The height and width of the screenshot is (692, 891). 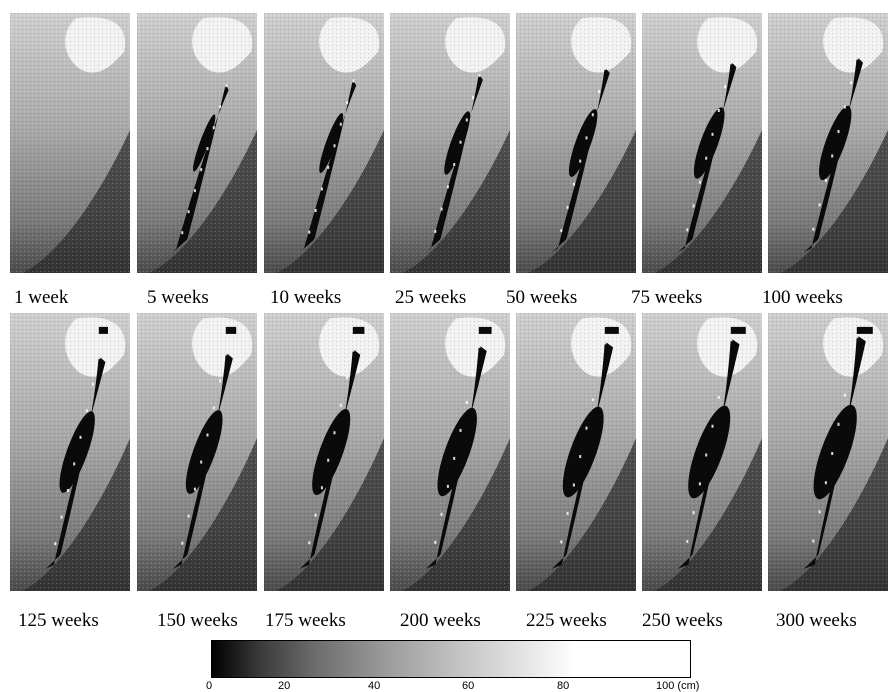 What do you see at coordinates (682, 620) in the screenshot?
I see `panel-time-label: 250 weeks` at bounding box center [682, 620].